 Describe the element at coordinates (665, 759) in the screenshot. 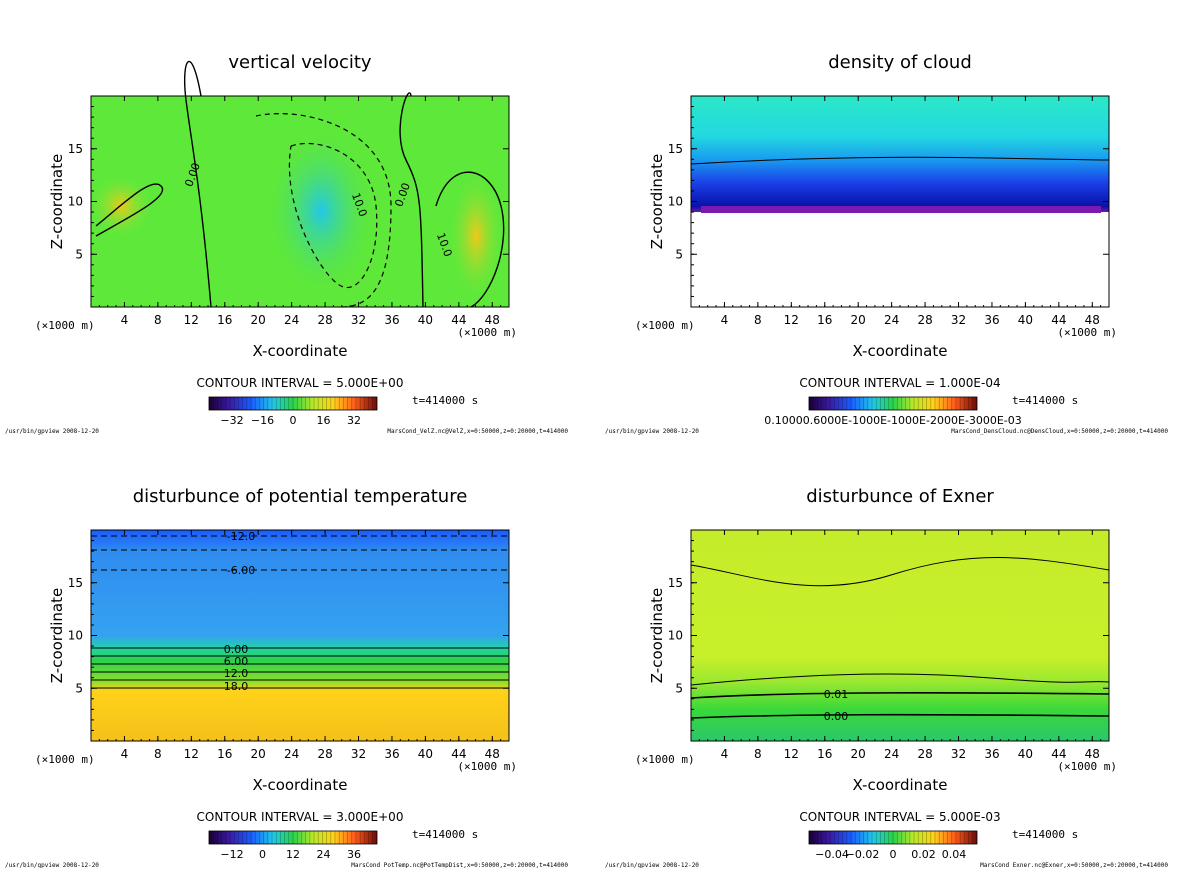

I see `x-unit-label: (×1000 m)` at that location.